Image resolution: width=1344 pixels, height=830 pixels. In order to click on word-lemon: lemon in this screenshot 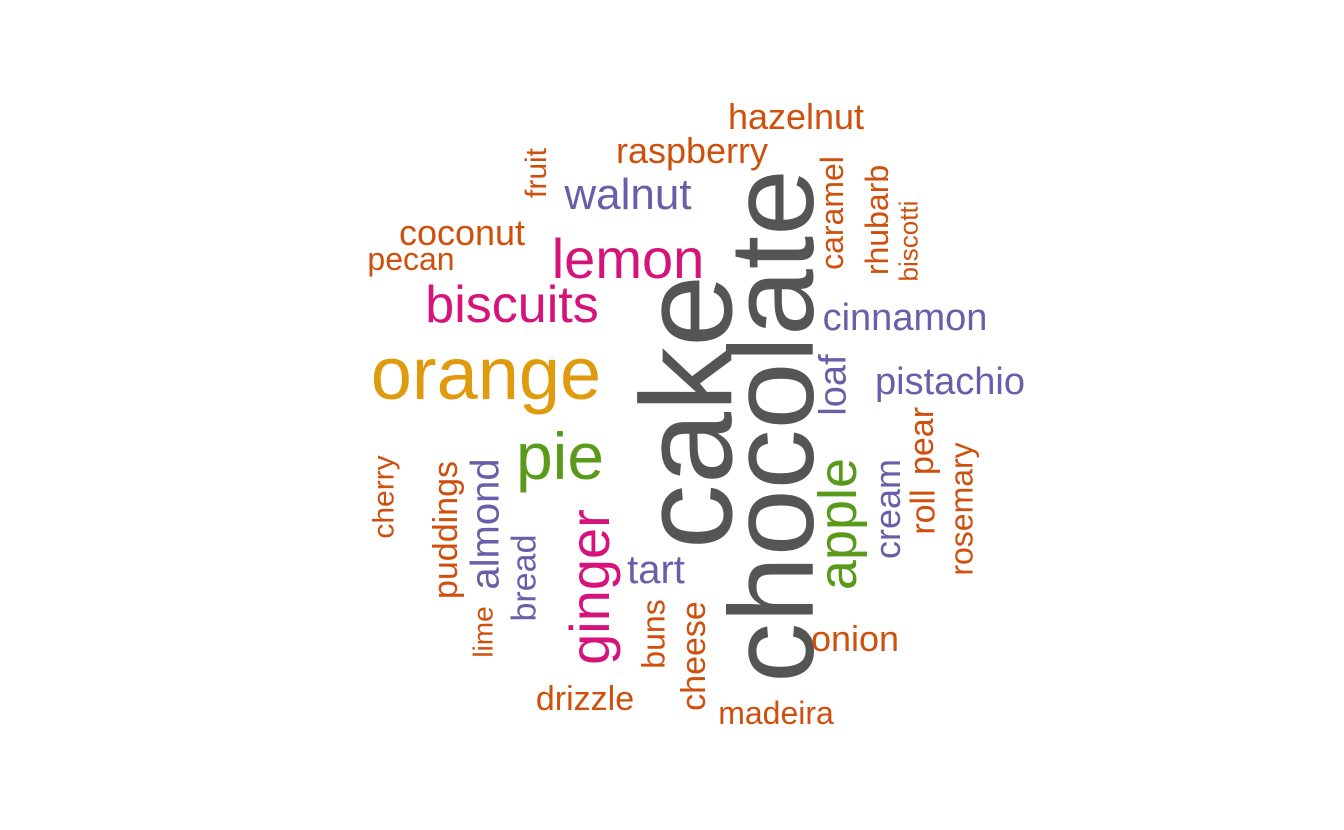, I will do `click(628, 258)`.